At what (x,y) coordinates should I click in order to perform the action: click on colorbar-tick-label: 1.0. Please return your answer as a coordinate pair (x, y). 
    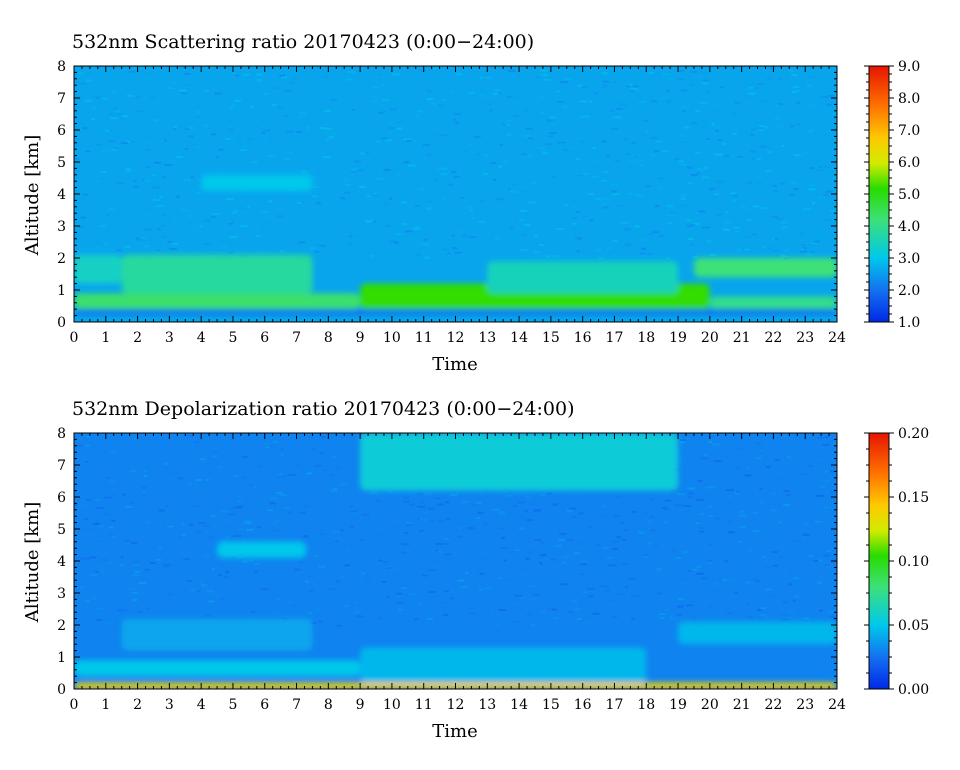
    Looking at the image, I should click on (909, 323).